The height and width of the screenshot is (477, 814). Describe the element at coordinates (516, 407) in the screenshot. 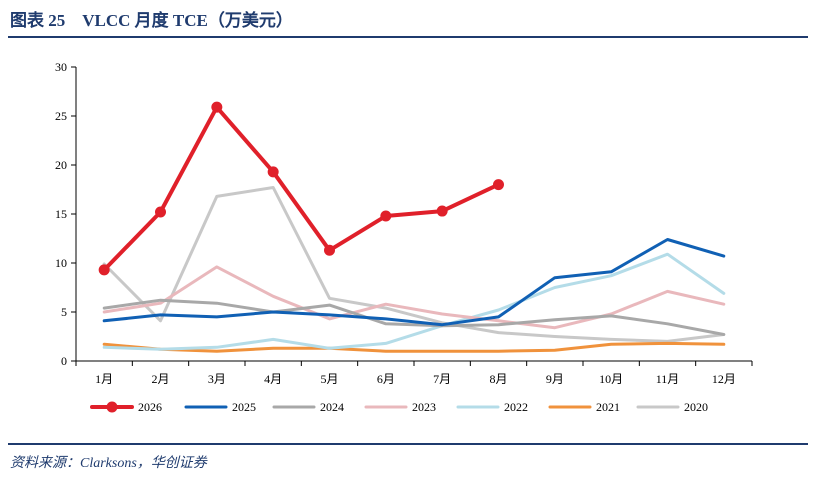

I see `legend-label-2022: 2022` at that location.